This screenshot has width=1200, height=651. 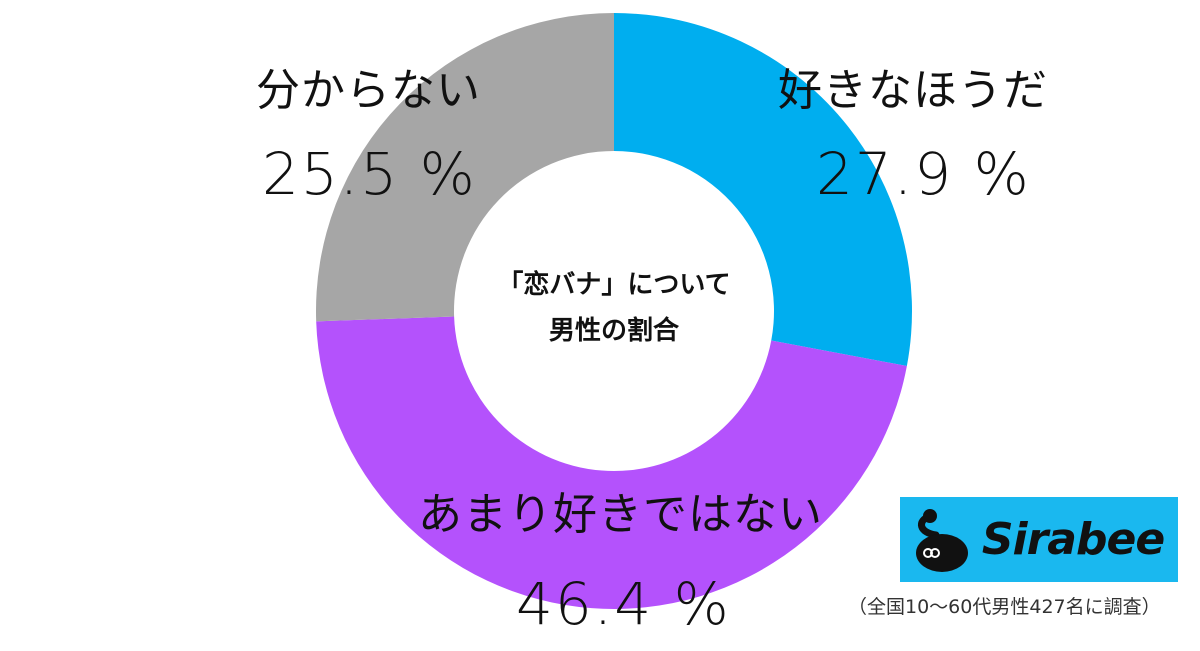 I want to click on label-unknown-percent: 25.5 %, so click(x=369, y=174).